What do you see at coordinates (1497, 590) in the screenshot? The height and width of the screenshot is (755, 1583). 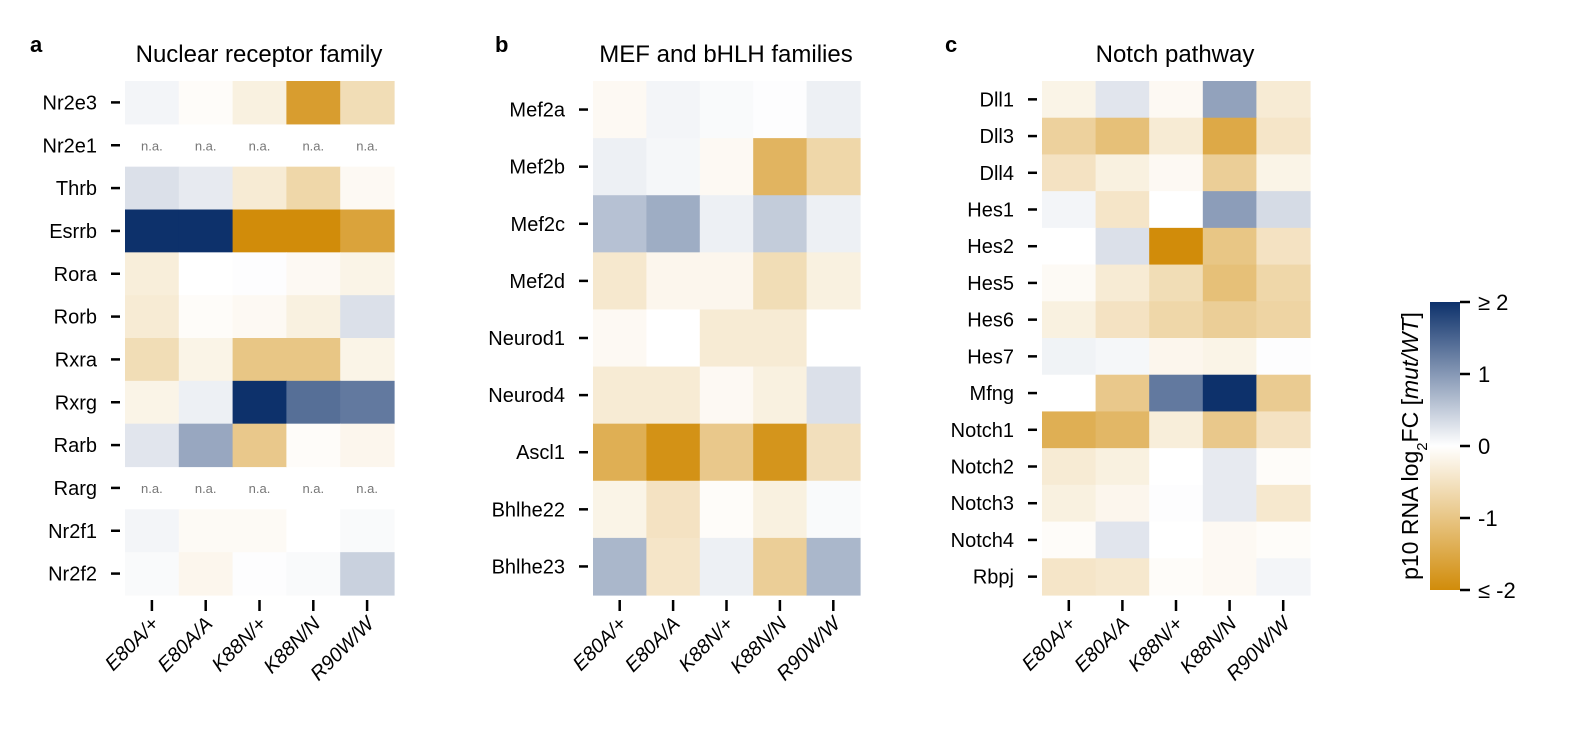 I see `colorbar-tick-label: ≤ -2` at bounding box center [1497, 590].